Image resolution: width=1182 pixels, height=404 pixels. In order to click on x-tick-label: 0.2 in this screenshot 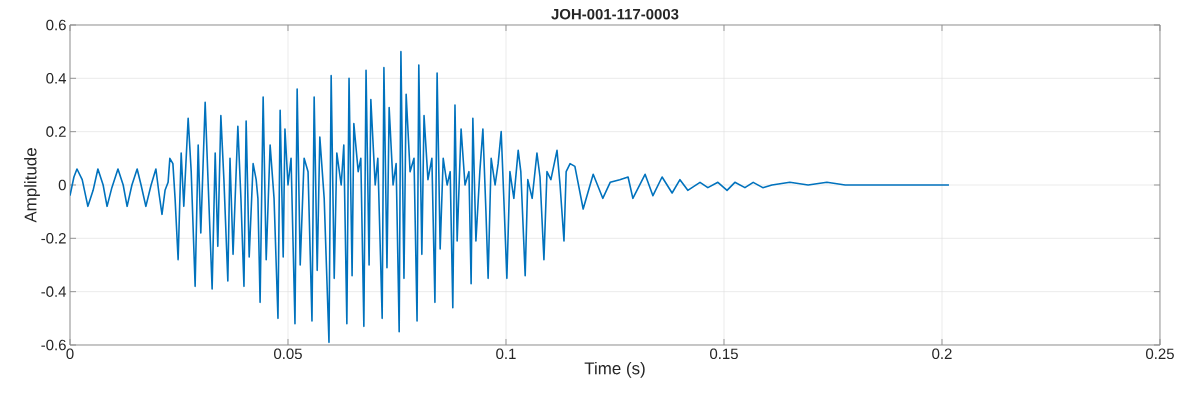, I will do `click(942, 354)`.